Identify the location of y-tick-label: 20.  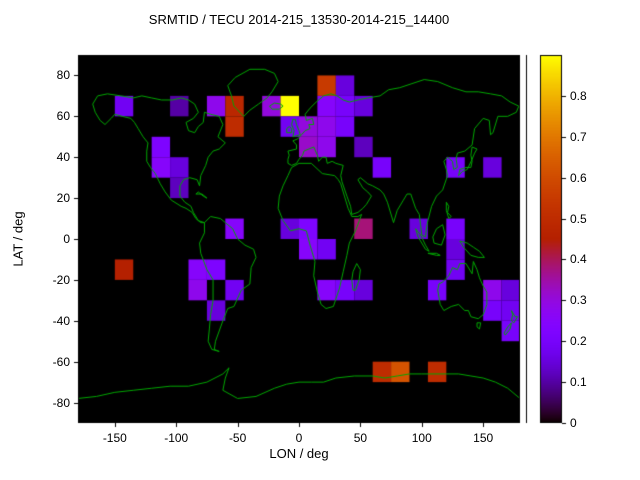
(63, 198).